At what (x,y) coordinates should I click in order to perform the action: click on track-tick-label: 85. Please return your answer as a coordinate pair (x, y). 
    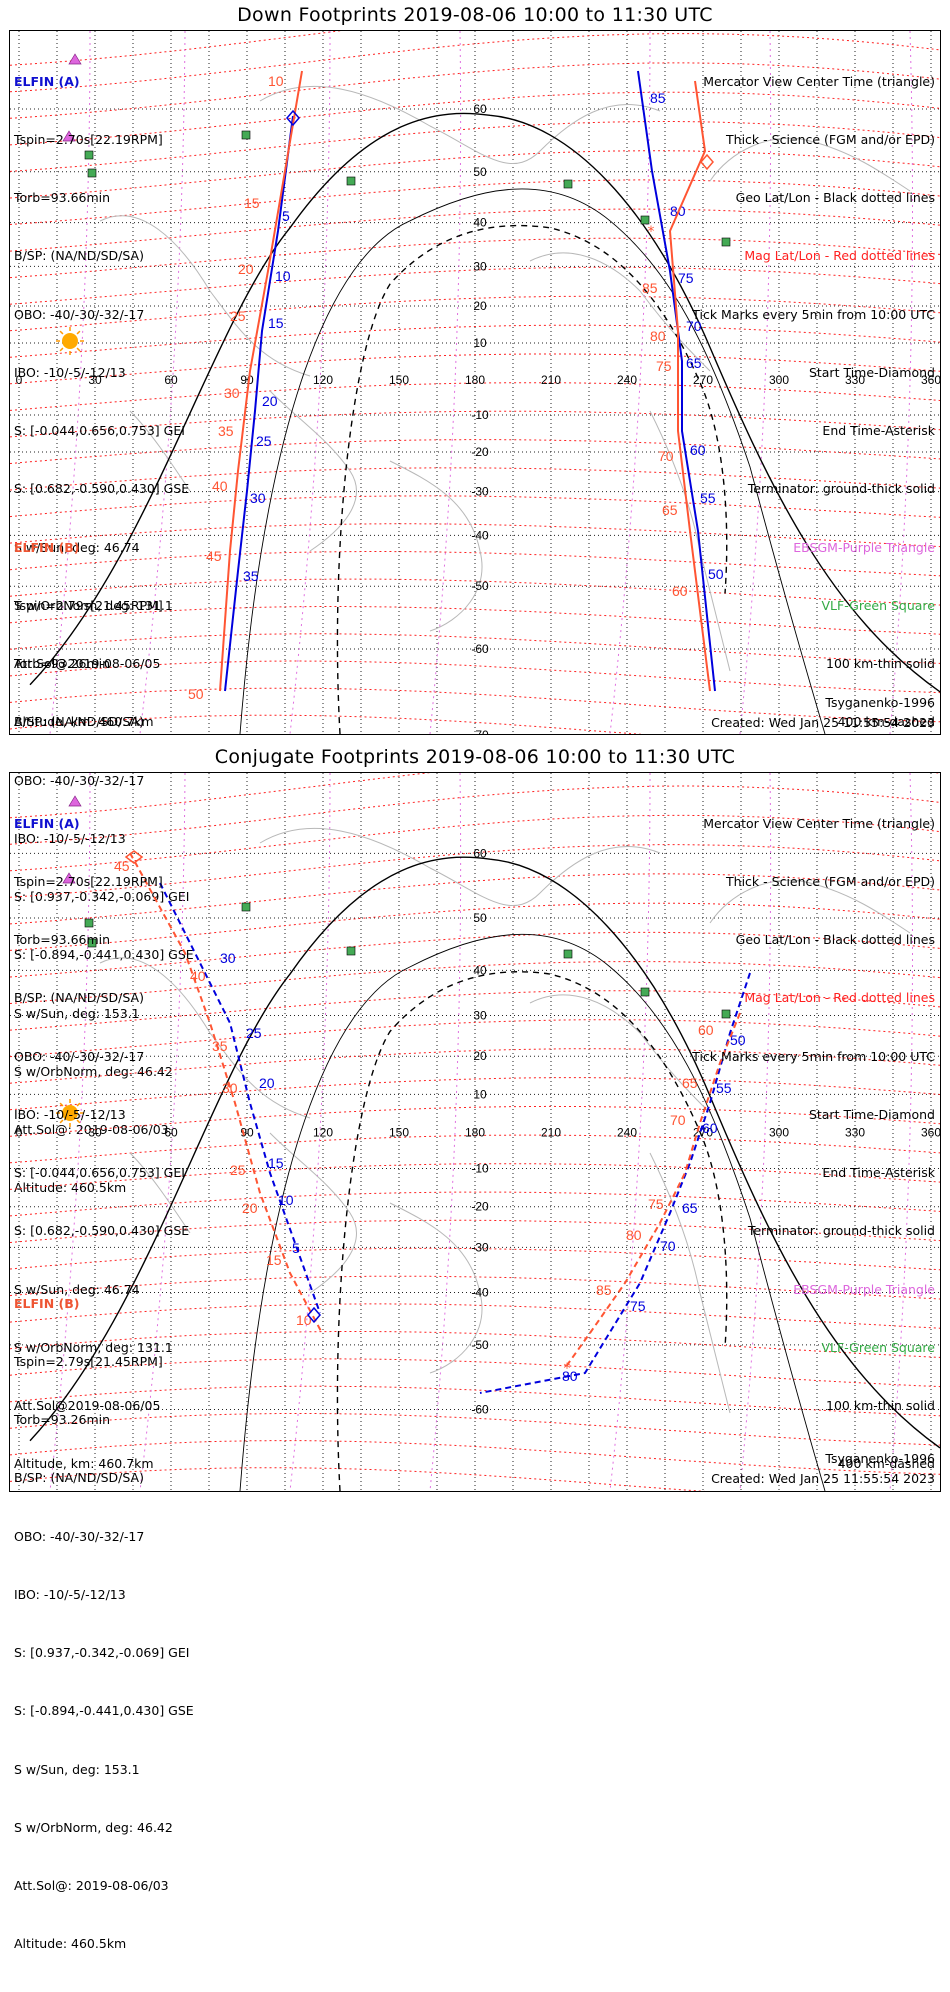
    Looking at the image, I should click on (650, 288).